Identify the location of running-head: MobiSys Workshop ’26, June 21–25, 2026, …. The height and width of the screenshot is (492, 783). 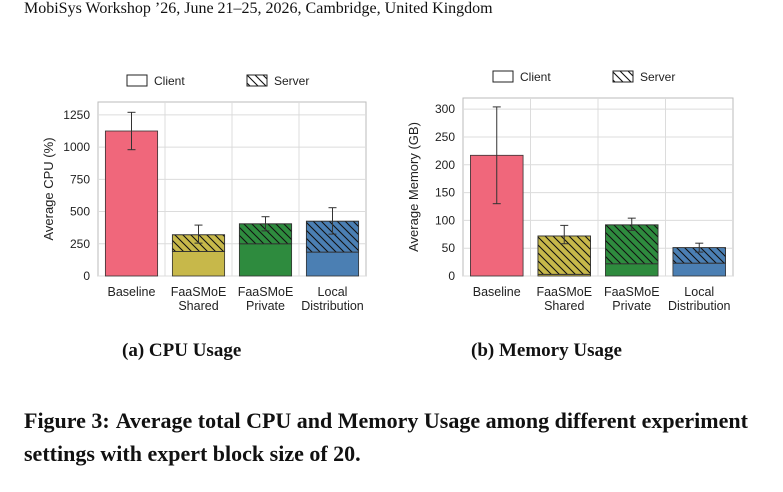
(258, 8).